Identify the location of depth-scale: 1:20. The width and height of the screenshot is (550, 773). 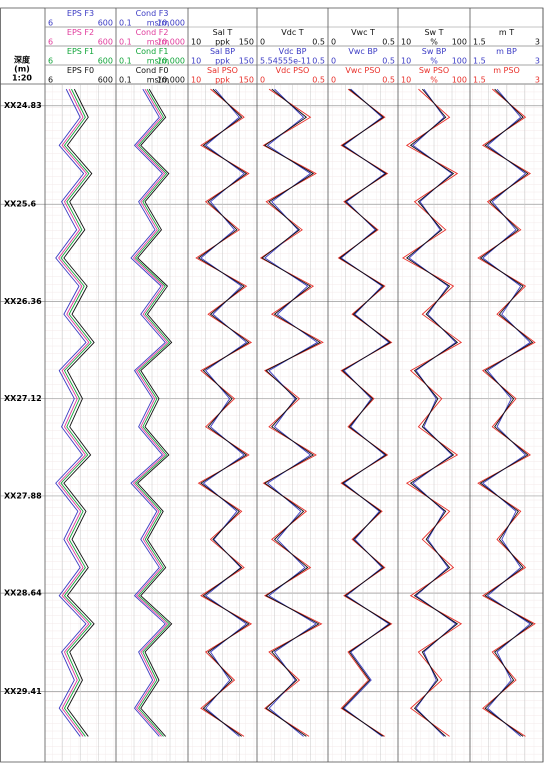
(22, 78).